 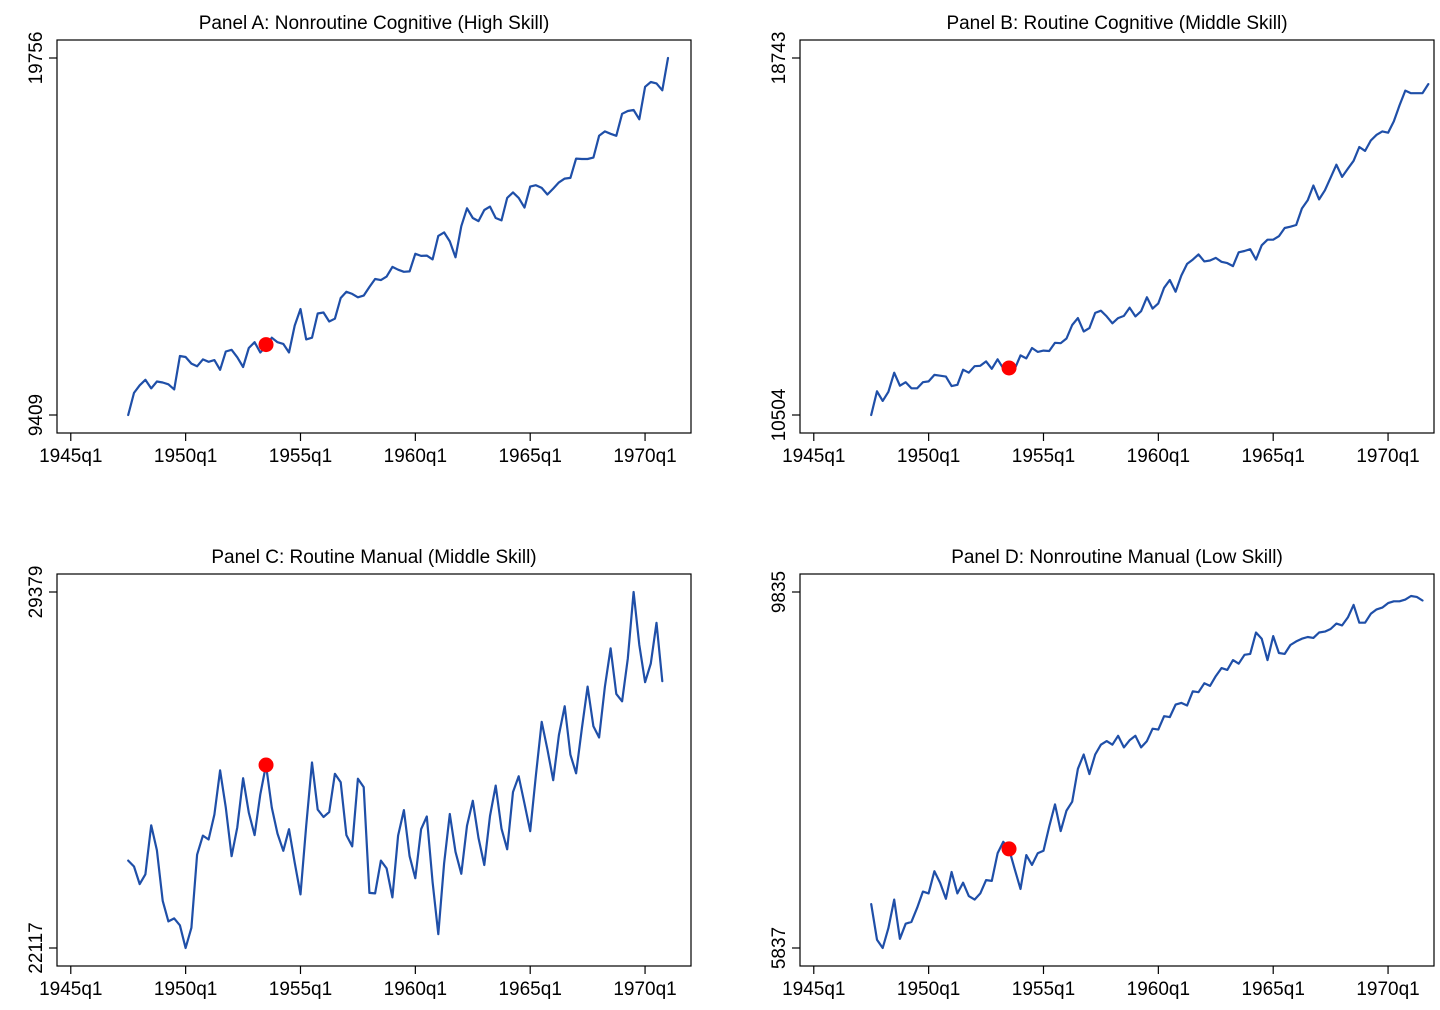 What do you see at coordinates (266, 345) in the screenshot?
I see `panel-a-highlight-marker` at bounding box center [266, 345].